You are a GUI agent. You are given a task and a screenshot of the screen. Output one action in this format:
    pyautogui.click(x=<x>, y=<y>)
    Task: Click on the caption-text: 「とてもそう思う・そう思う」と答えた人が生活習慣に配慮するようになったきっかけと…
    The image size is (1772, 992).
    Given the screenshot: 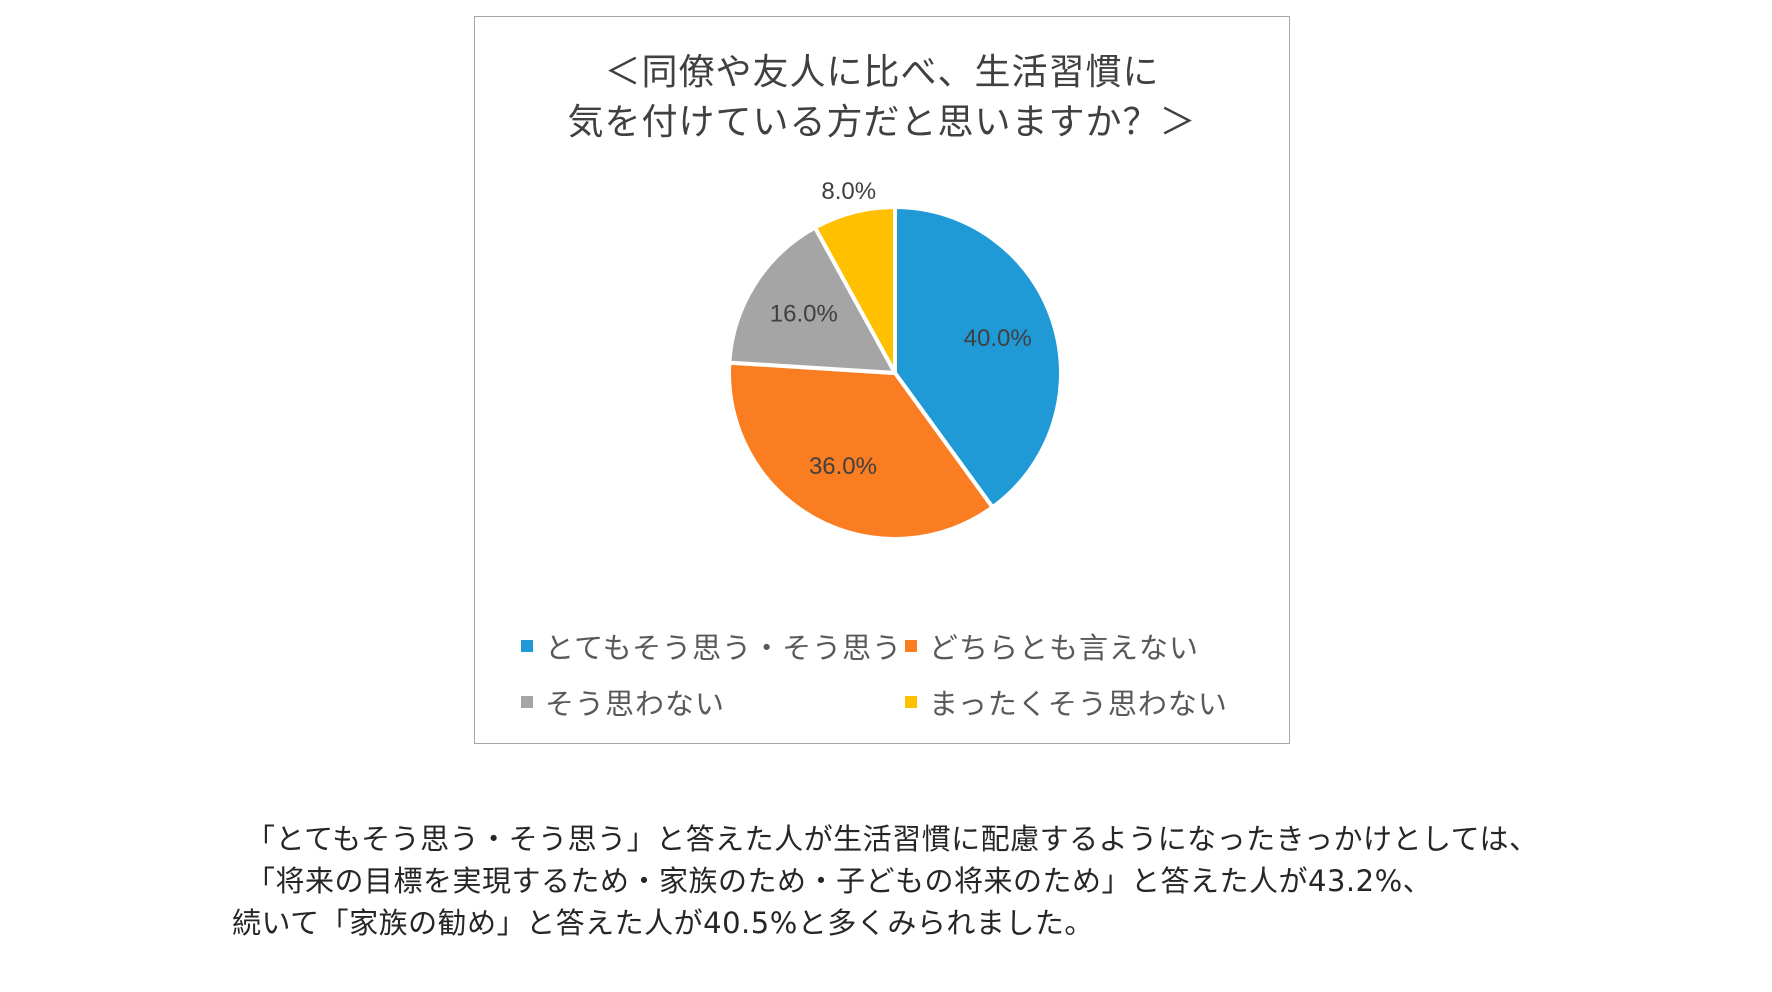 What is the action you would take?
    pyautogui.click(x=885, y=881)
    